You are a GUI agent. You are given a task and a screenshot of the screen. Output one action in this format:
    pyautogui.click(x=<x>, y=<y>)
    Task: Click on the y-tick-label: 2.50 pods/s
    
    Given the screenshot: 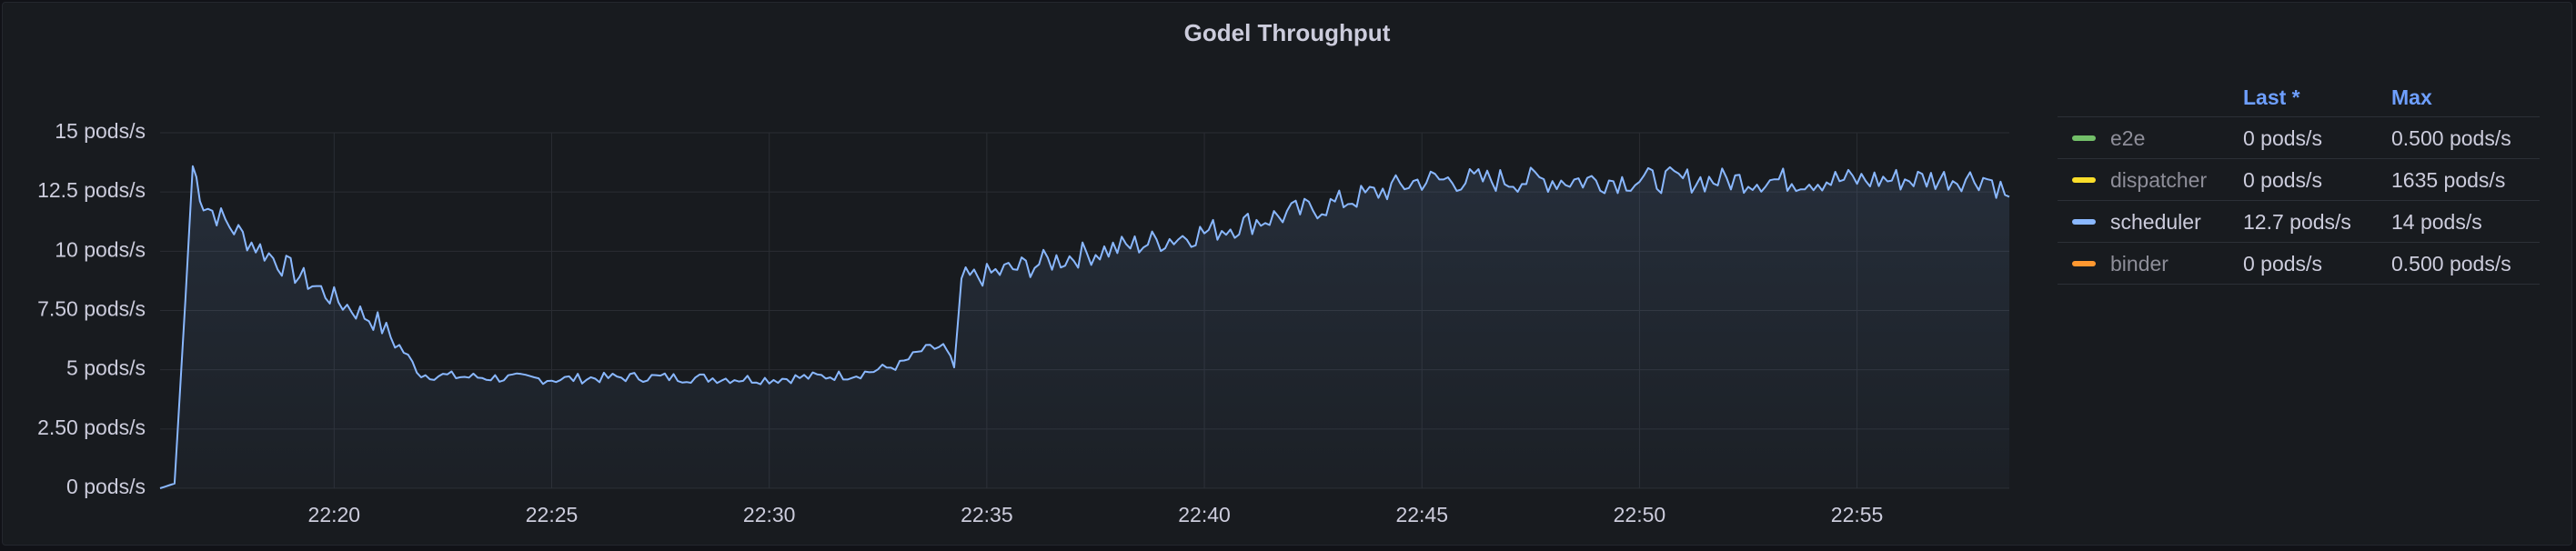 What is the action you would take?
    pyautogui.click(x=91, y=427)
    